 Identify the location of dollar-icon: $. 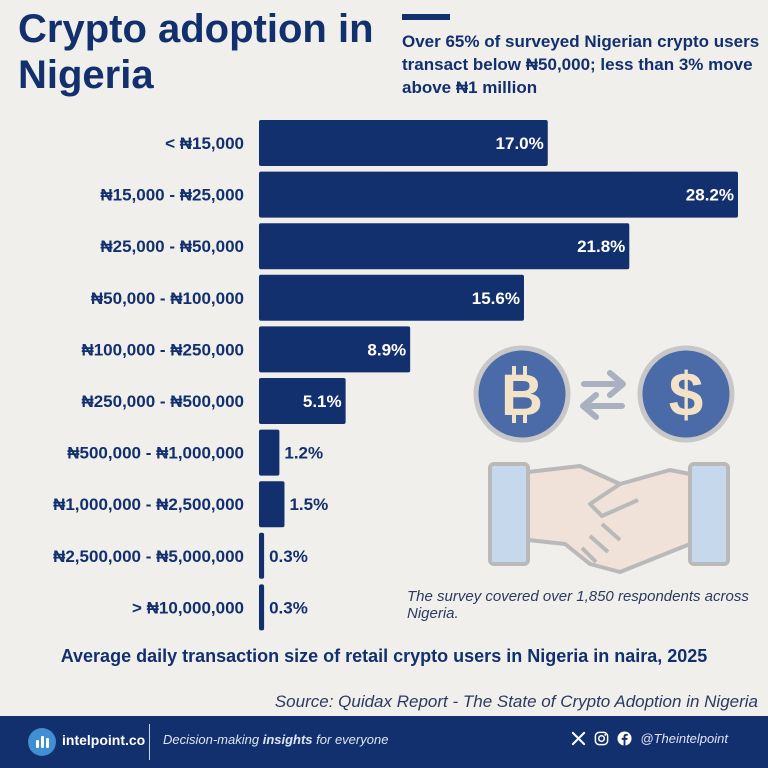
(686, 394).